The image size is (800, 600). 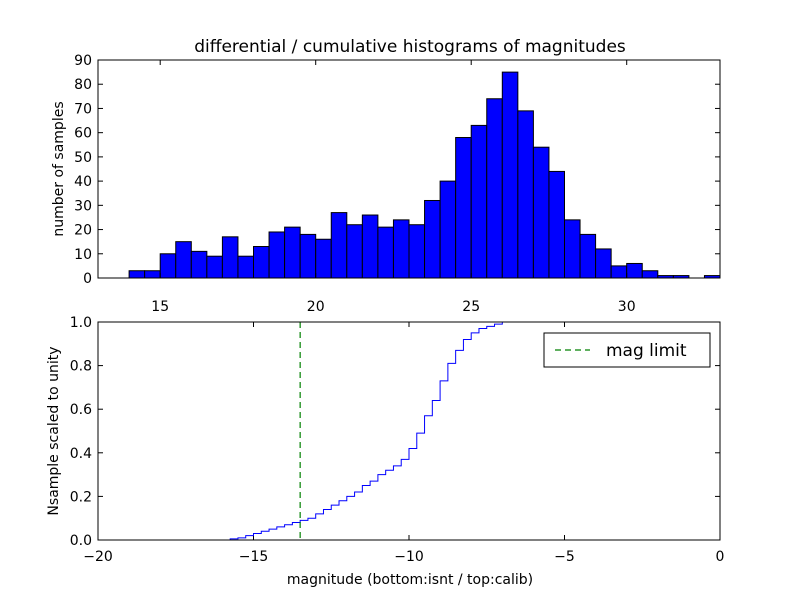 What do you see at coordinates (316, 307) in the screenshot?
I see `x-tick-label: 20` at bounding box center [316, 307].